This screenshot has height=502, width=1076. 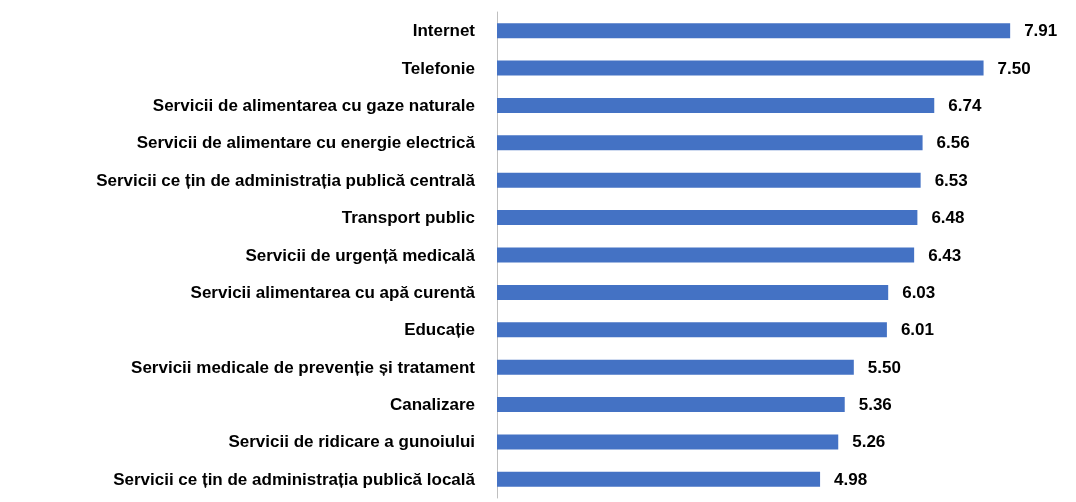 What do you see at coordinates (1014, 68) in the screenshot?
I see `data-label: 7.50` at bounding box center [1014, 68].